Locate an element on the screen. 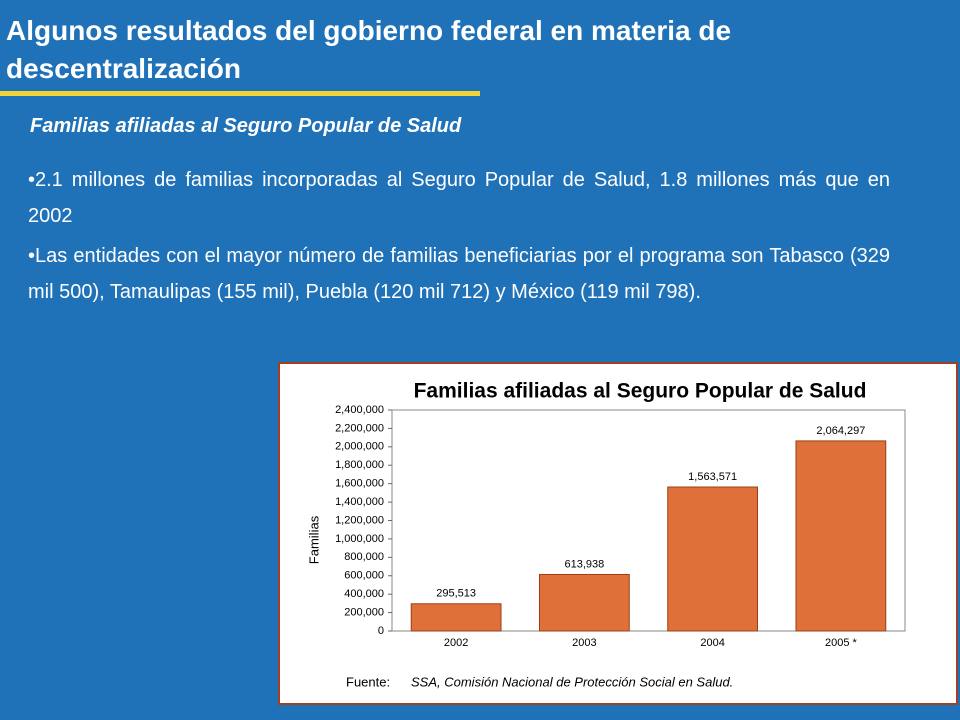  y-tick-label: 2,200,000 is located at coordinates (359, 428).